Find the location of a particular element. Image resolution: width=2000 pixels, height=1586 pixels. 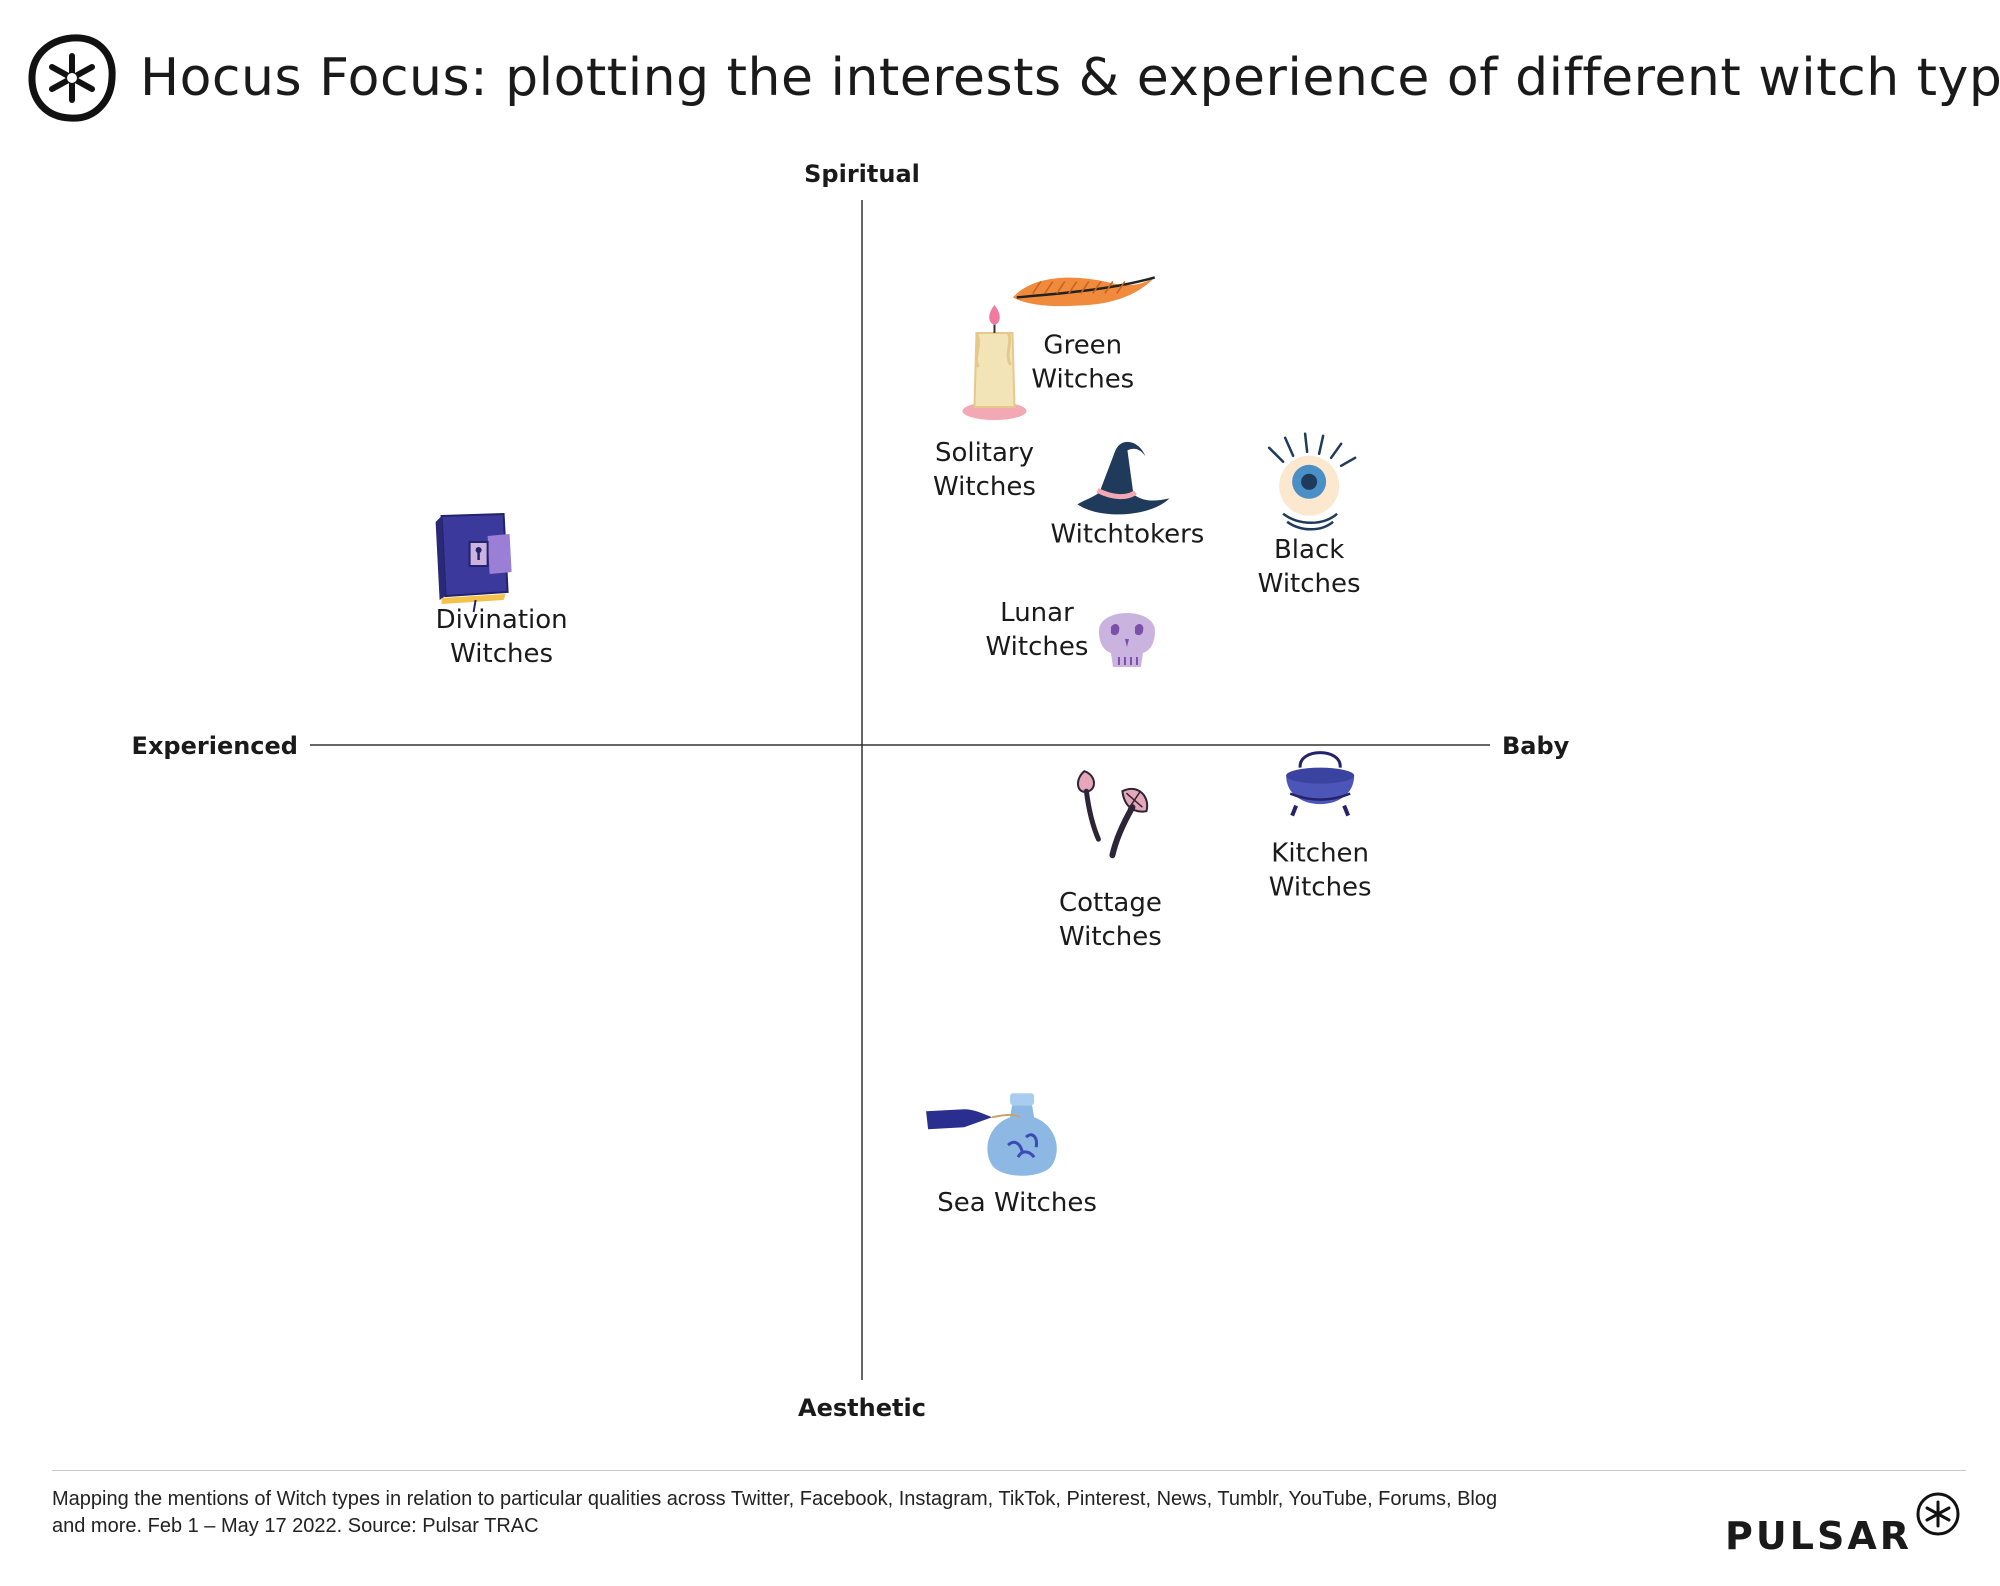

witch-hat-icon is located at coordinates (1123, 478).